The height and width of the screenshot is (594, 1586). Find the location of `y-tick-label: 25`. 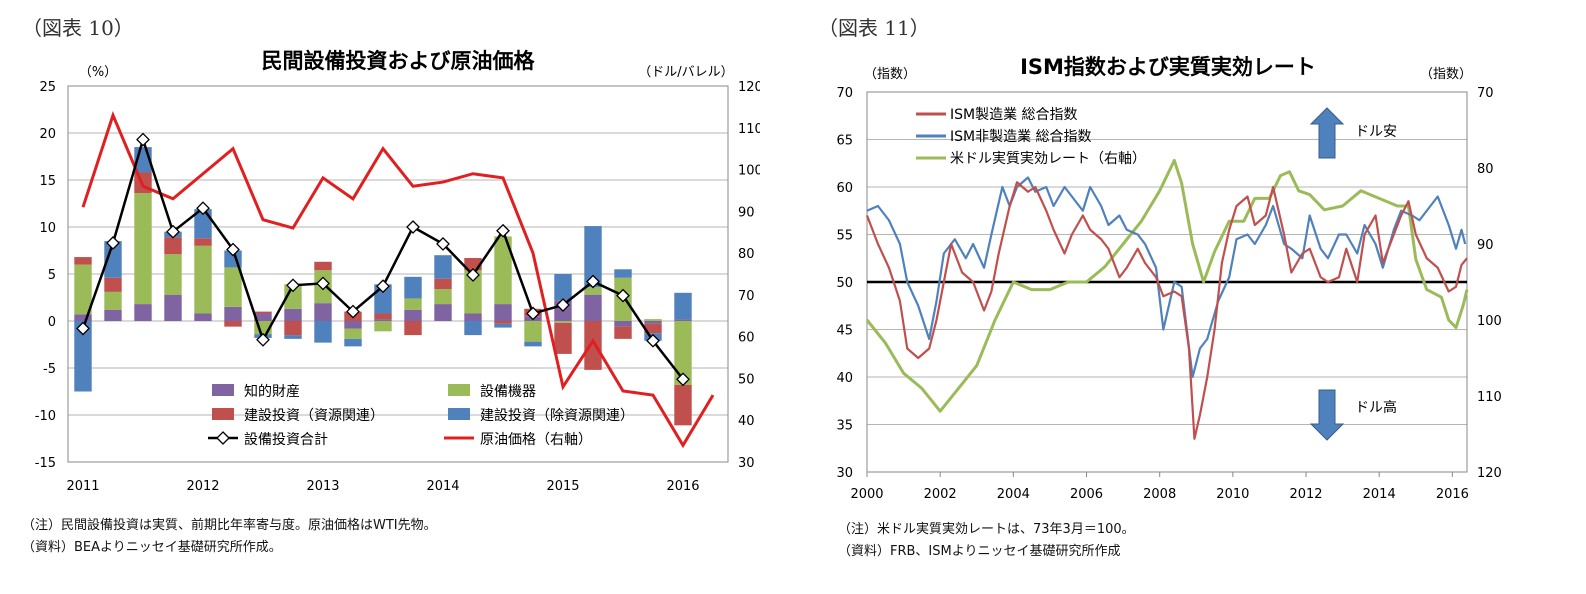

y-tick-label: 25 is located at coordinates (47, 87).